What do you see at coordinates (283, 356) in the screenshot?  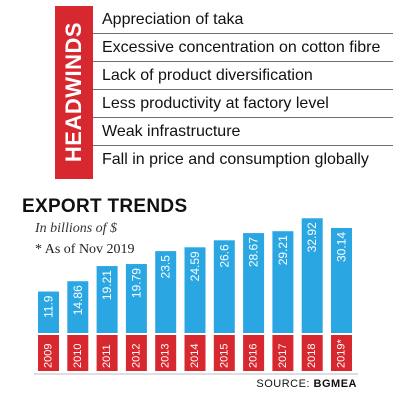 I see `year-label: 2017` at bounding box center [283, 356].